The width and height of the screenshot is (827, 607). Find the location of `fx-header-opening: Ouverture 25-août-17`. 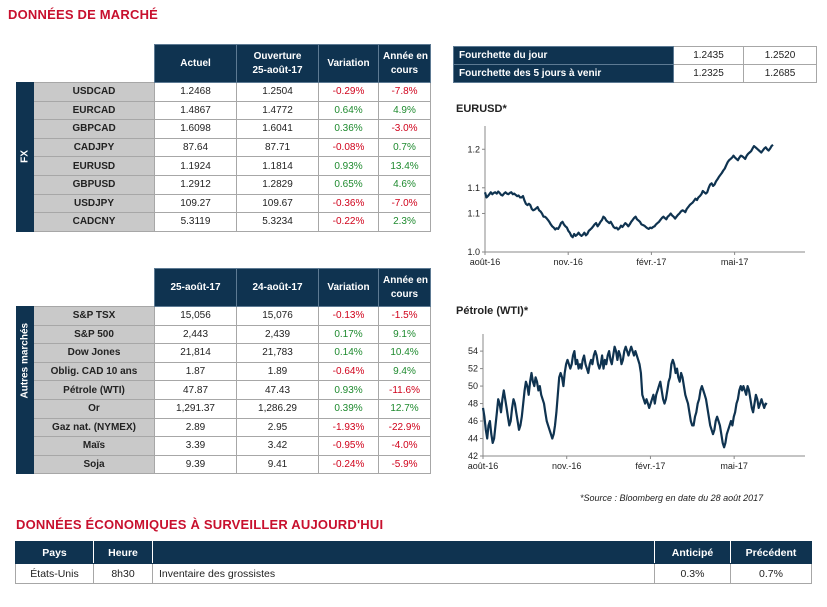

fx-header-opening: Ouverture 25-août-17 is located at coordinates (277, 63).